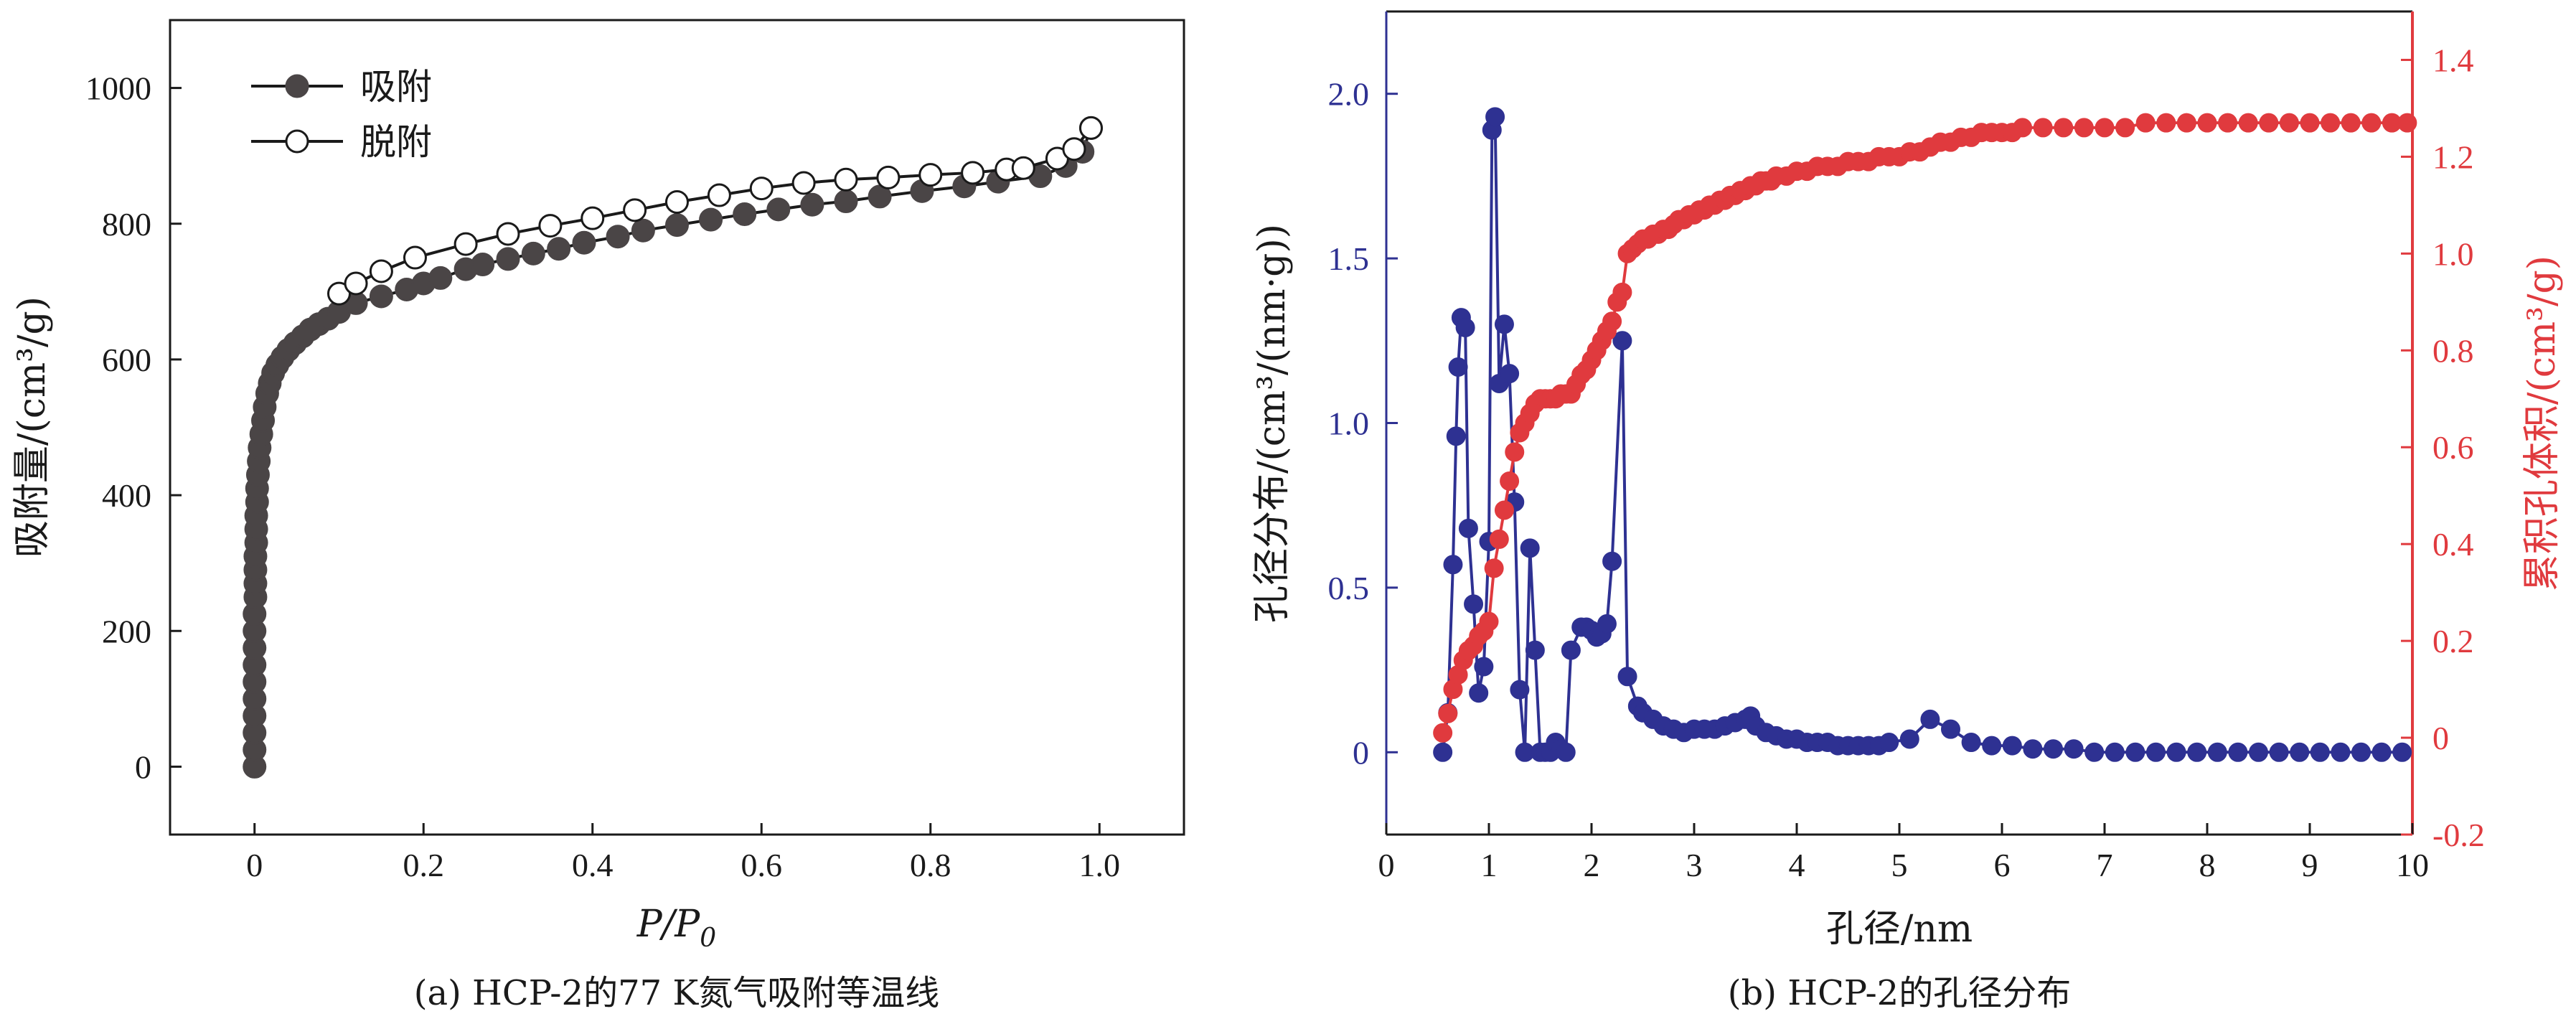 The image size is (2576, 1024). Describe the element at coordinates (396, 142) in the screenshot. I see `legend-desorption-label: 脱附` at that location.